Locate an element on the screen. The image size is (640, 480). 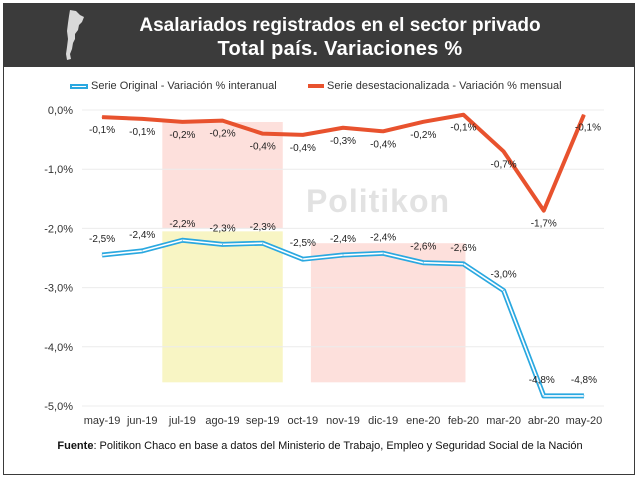
legend-item-original: Serie Original - Variación % interanual is located at coordinates (173, 86).